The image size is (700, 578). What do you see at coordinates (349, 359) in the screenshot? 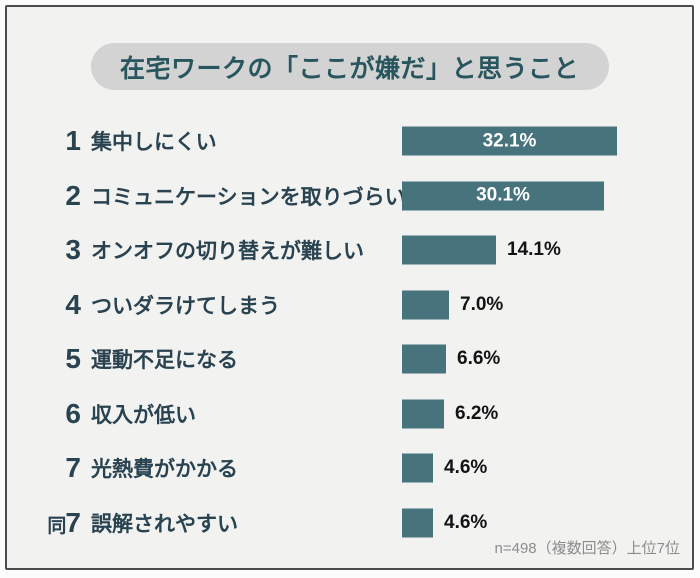
I see `chart-row: 5 運動不足になる 6.6%` at bounding box center [349, 359].